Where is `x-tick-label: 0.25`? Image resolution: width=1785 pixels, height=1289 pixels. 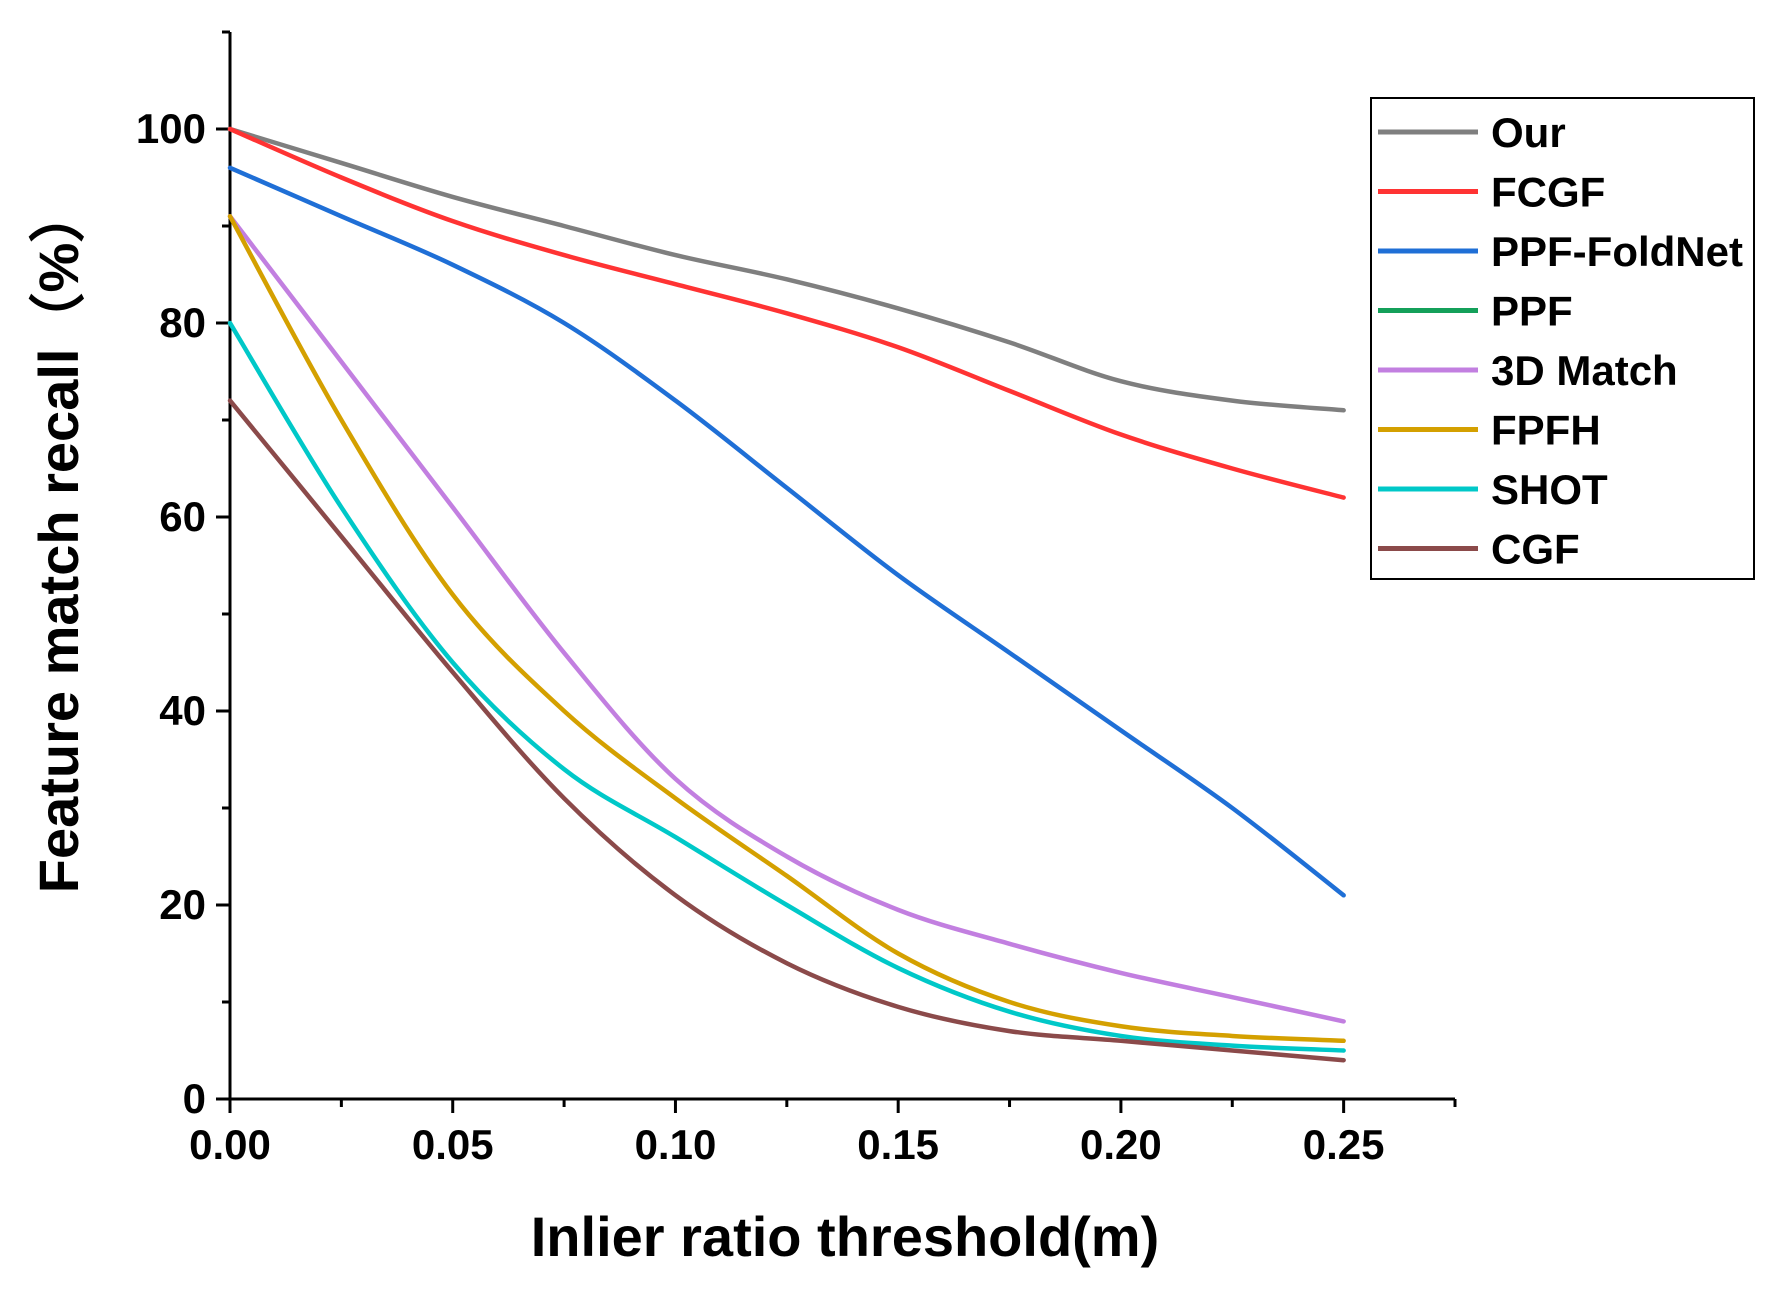 x-tick-label: 0.25 is located at coordinates (1344, 1144).